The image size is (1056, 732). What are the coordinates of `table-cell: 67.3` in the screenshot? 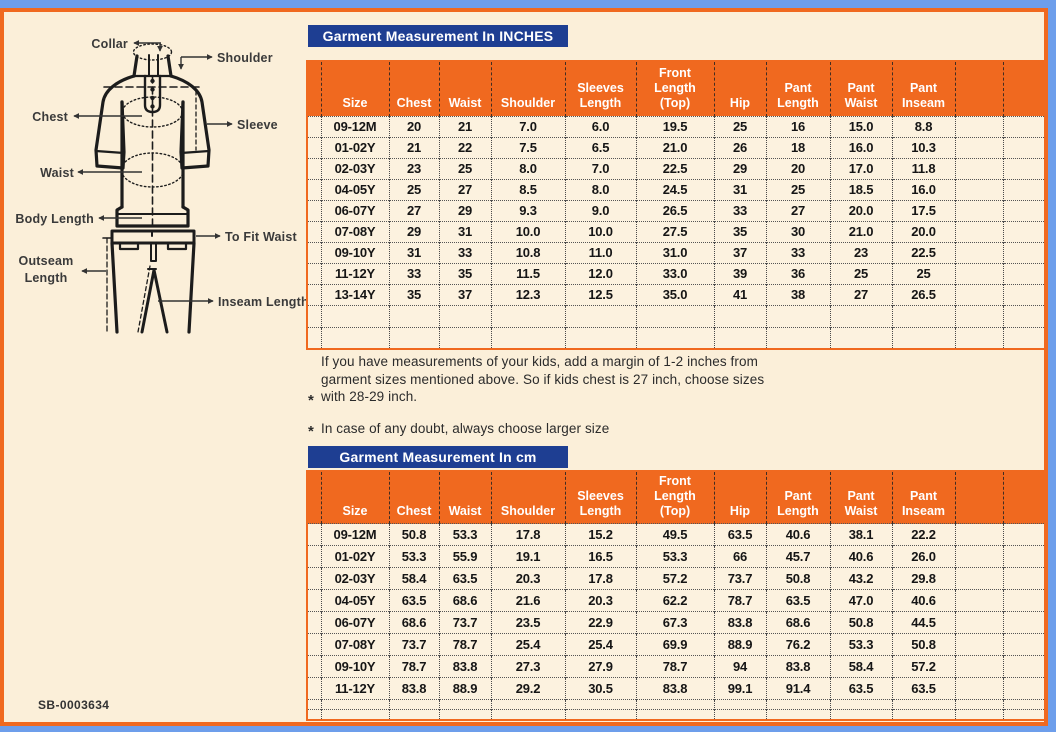 It's located at (675, 622).